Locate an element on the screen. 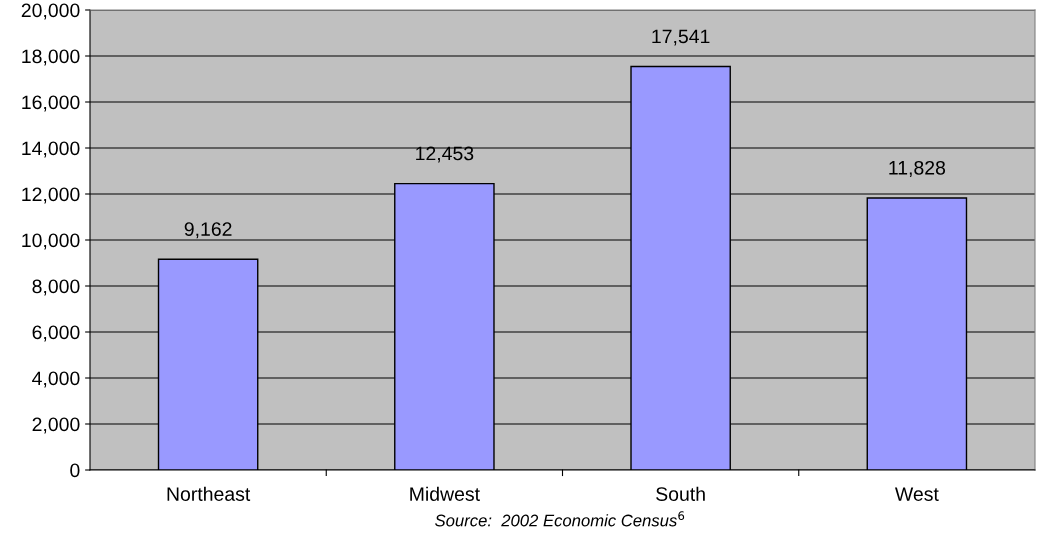  x-tick-label: West is located at coordinates (916, 494).